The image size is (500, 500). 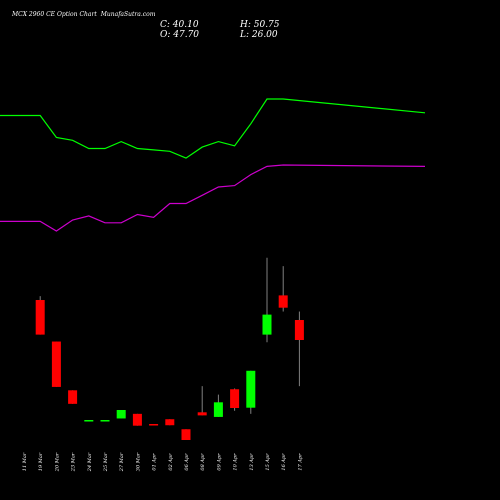 I want to click on low-readout: L: 26.00, so click(x=258, y=35).